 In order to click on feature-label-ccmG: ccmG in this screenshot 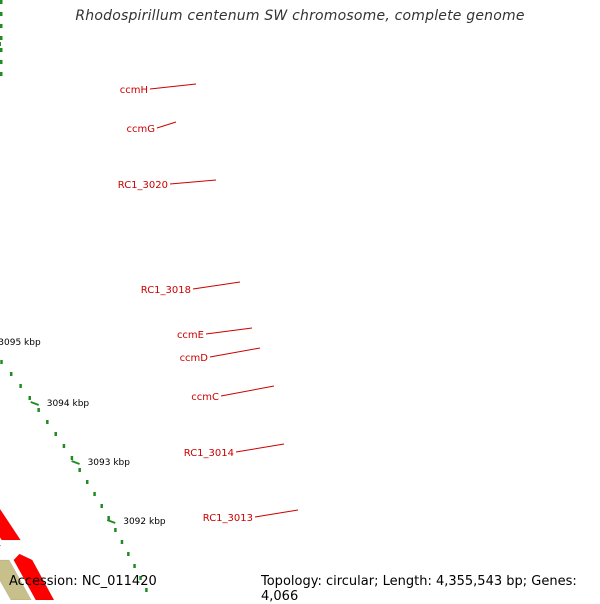, I will do `click(141, 129)`.